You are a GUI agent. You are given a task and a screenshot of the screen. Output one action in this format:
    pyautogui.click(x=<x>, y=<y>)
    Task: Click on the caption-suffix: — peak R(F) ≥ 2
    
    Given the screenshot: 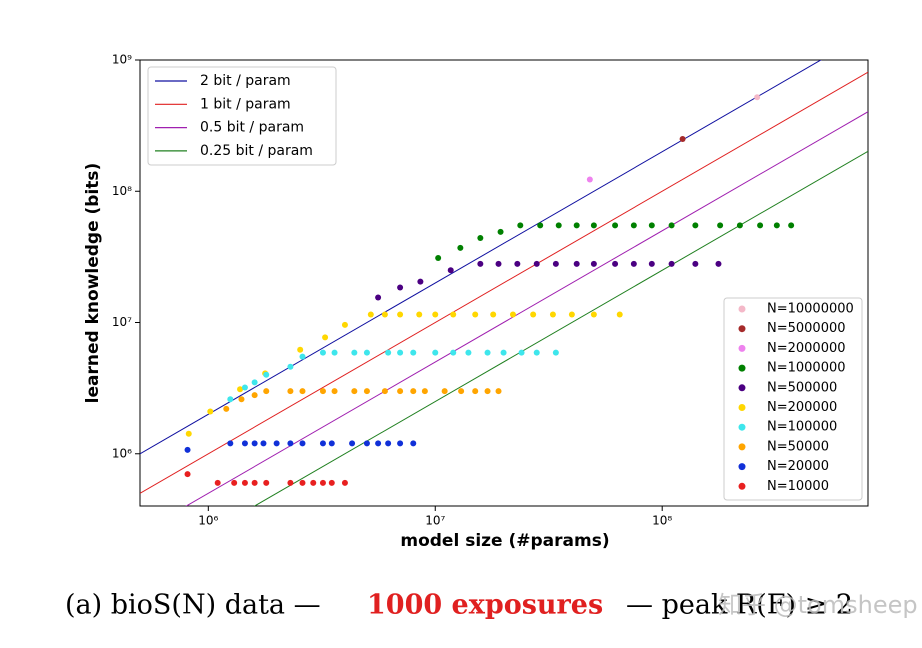 What is the action you would take?
    pyautogui.click(x=739, y=605)
    